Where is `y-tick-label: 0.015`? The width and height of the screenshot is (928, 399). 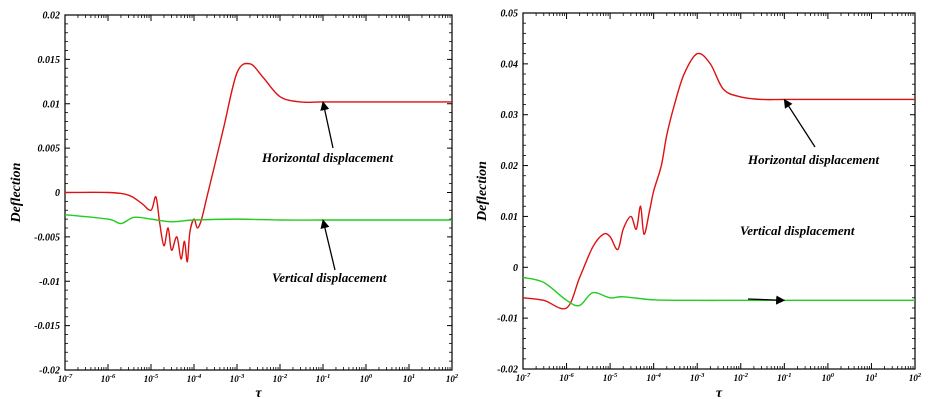
y-tick-label: 0.015 is located at coordinates (49, 60).